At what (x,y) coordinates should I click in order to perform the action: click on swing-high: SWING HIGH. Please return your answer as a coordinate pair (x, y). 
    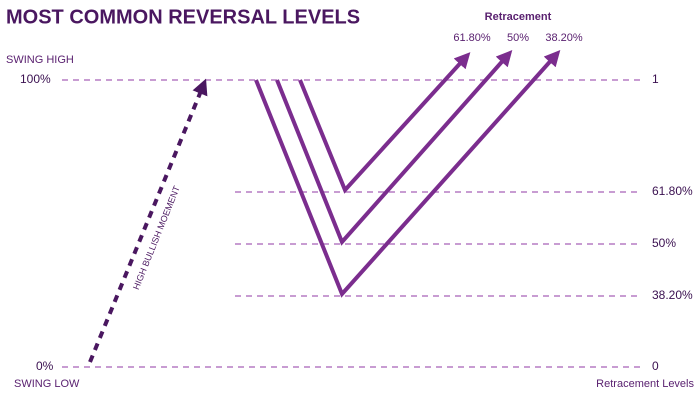
    Looking at the image, I should click on (40, 60).